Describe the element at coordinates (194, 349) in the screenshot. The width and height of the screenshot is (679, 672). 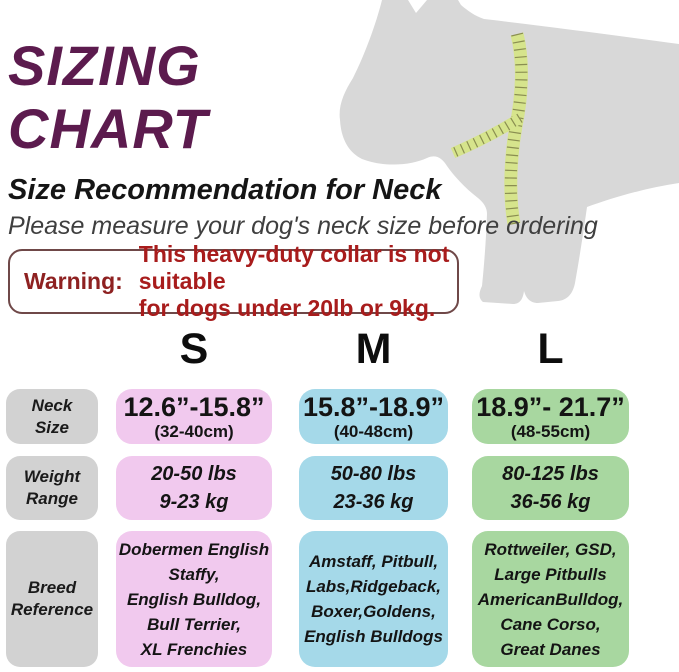
I see `column-header-s: S` at that location.